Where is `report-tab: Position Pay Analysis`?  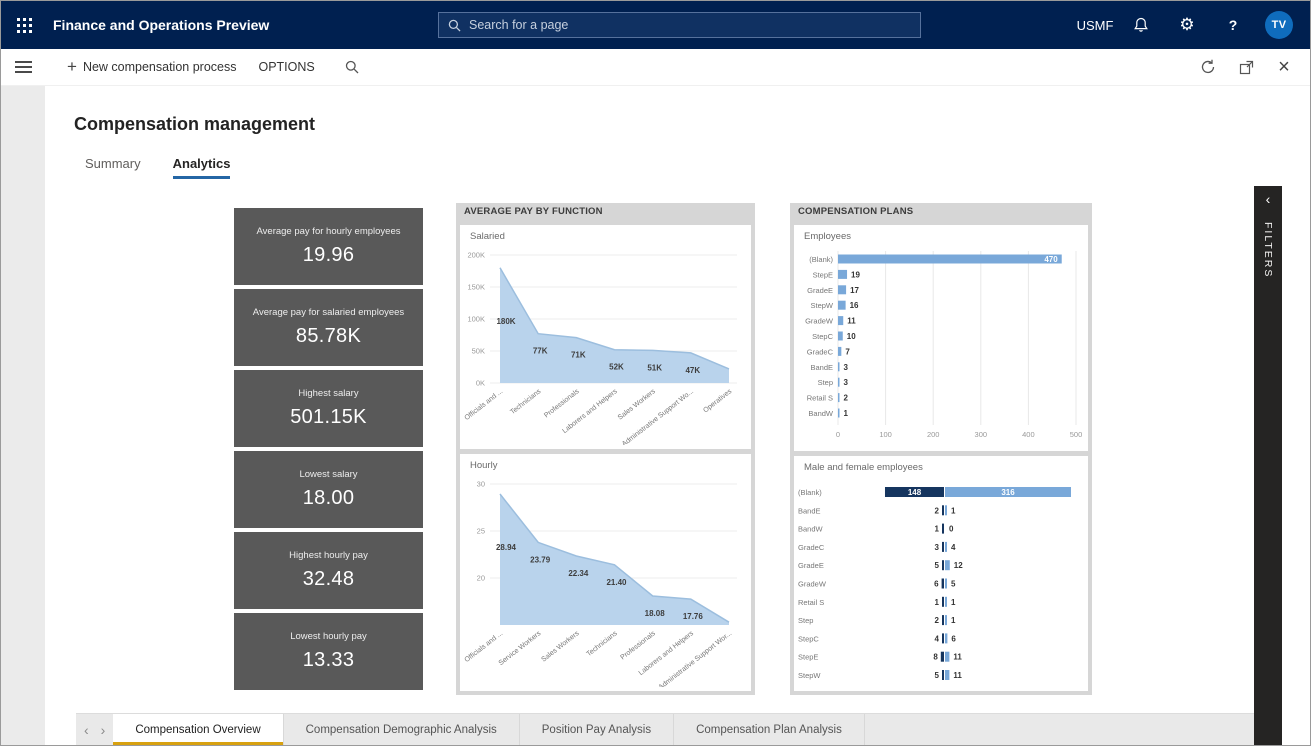 report-tab: Position Pay Analysis is located at coordinates (597, 729).